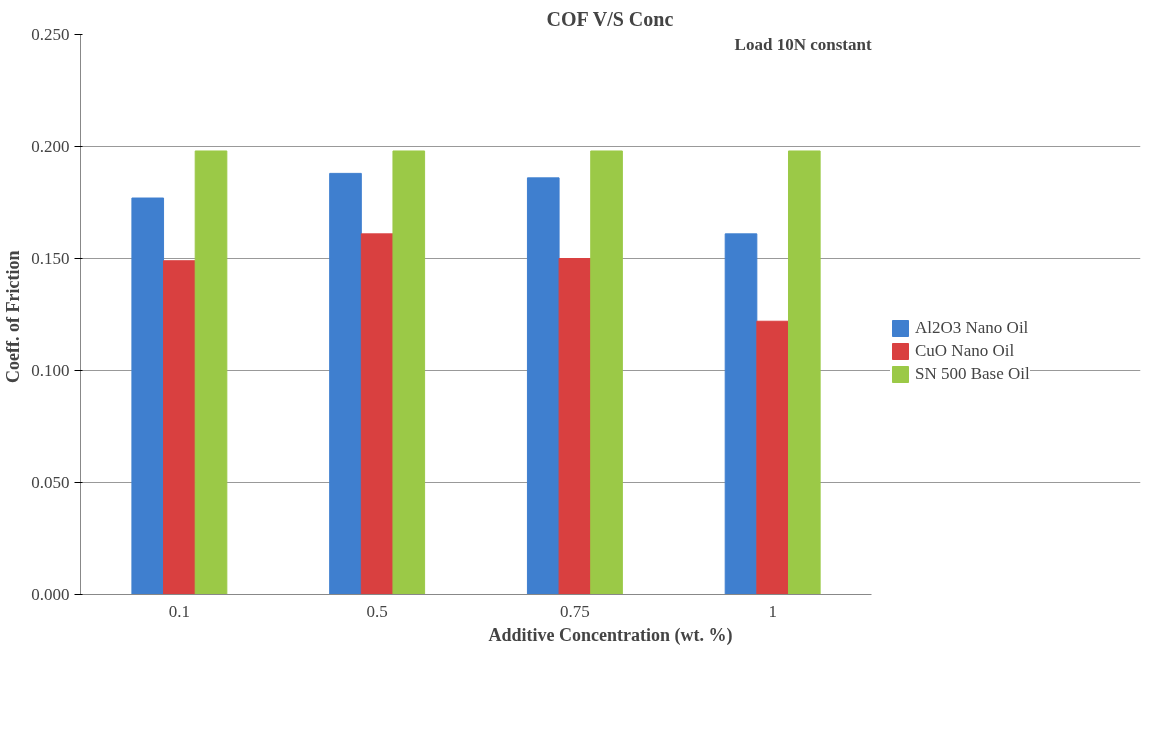 The image size is (1173, 730). What do you see at coordinates (965, 351) in the screenshot?
I see `legend-label: CuO Nano Oil` at bounding box center [965, 351].